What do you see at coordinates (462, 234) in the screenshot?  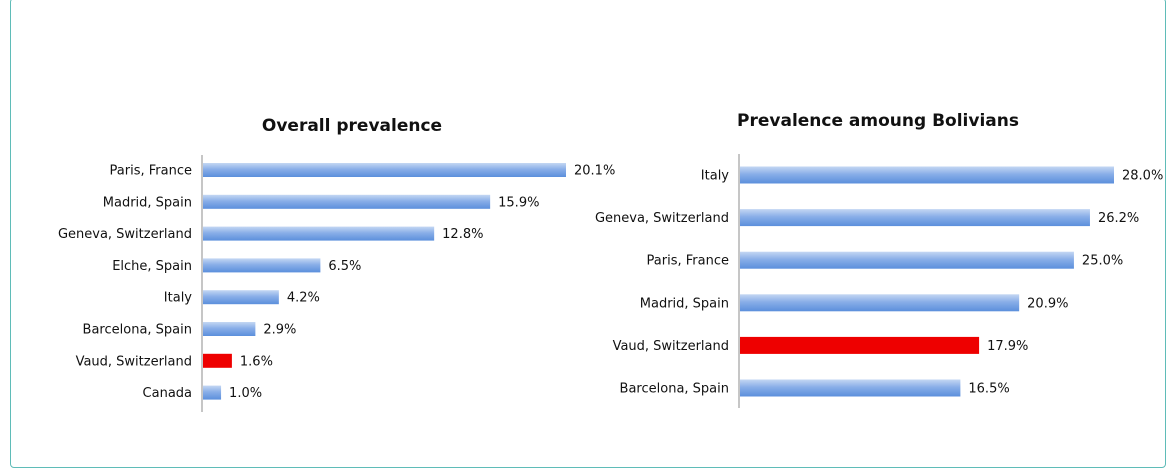 I see `value-label: 12.8%` at bounding box center [462, 234].